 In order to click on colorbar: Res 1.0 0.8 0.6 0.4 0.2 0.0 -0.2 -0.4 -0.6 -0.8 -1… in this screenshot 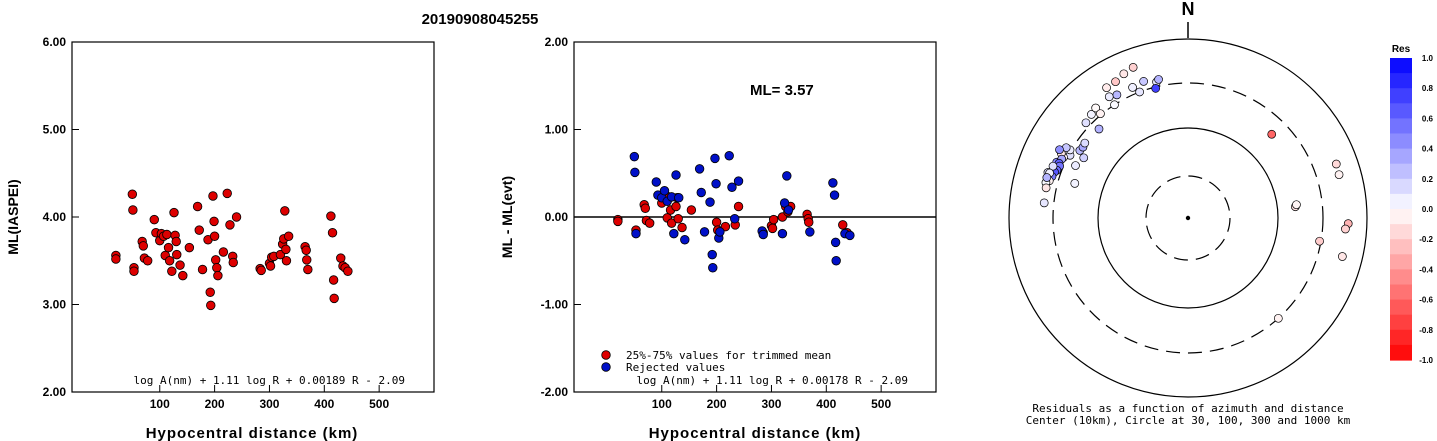, I will do `click(1412, 204)`.